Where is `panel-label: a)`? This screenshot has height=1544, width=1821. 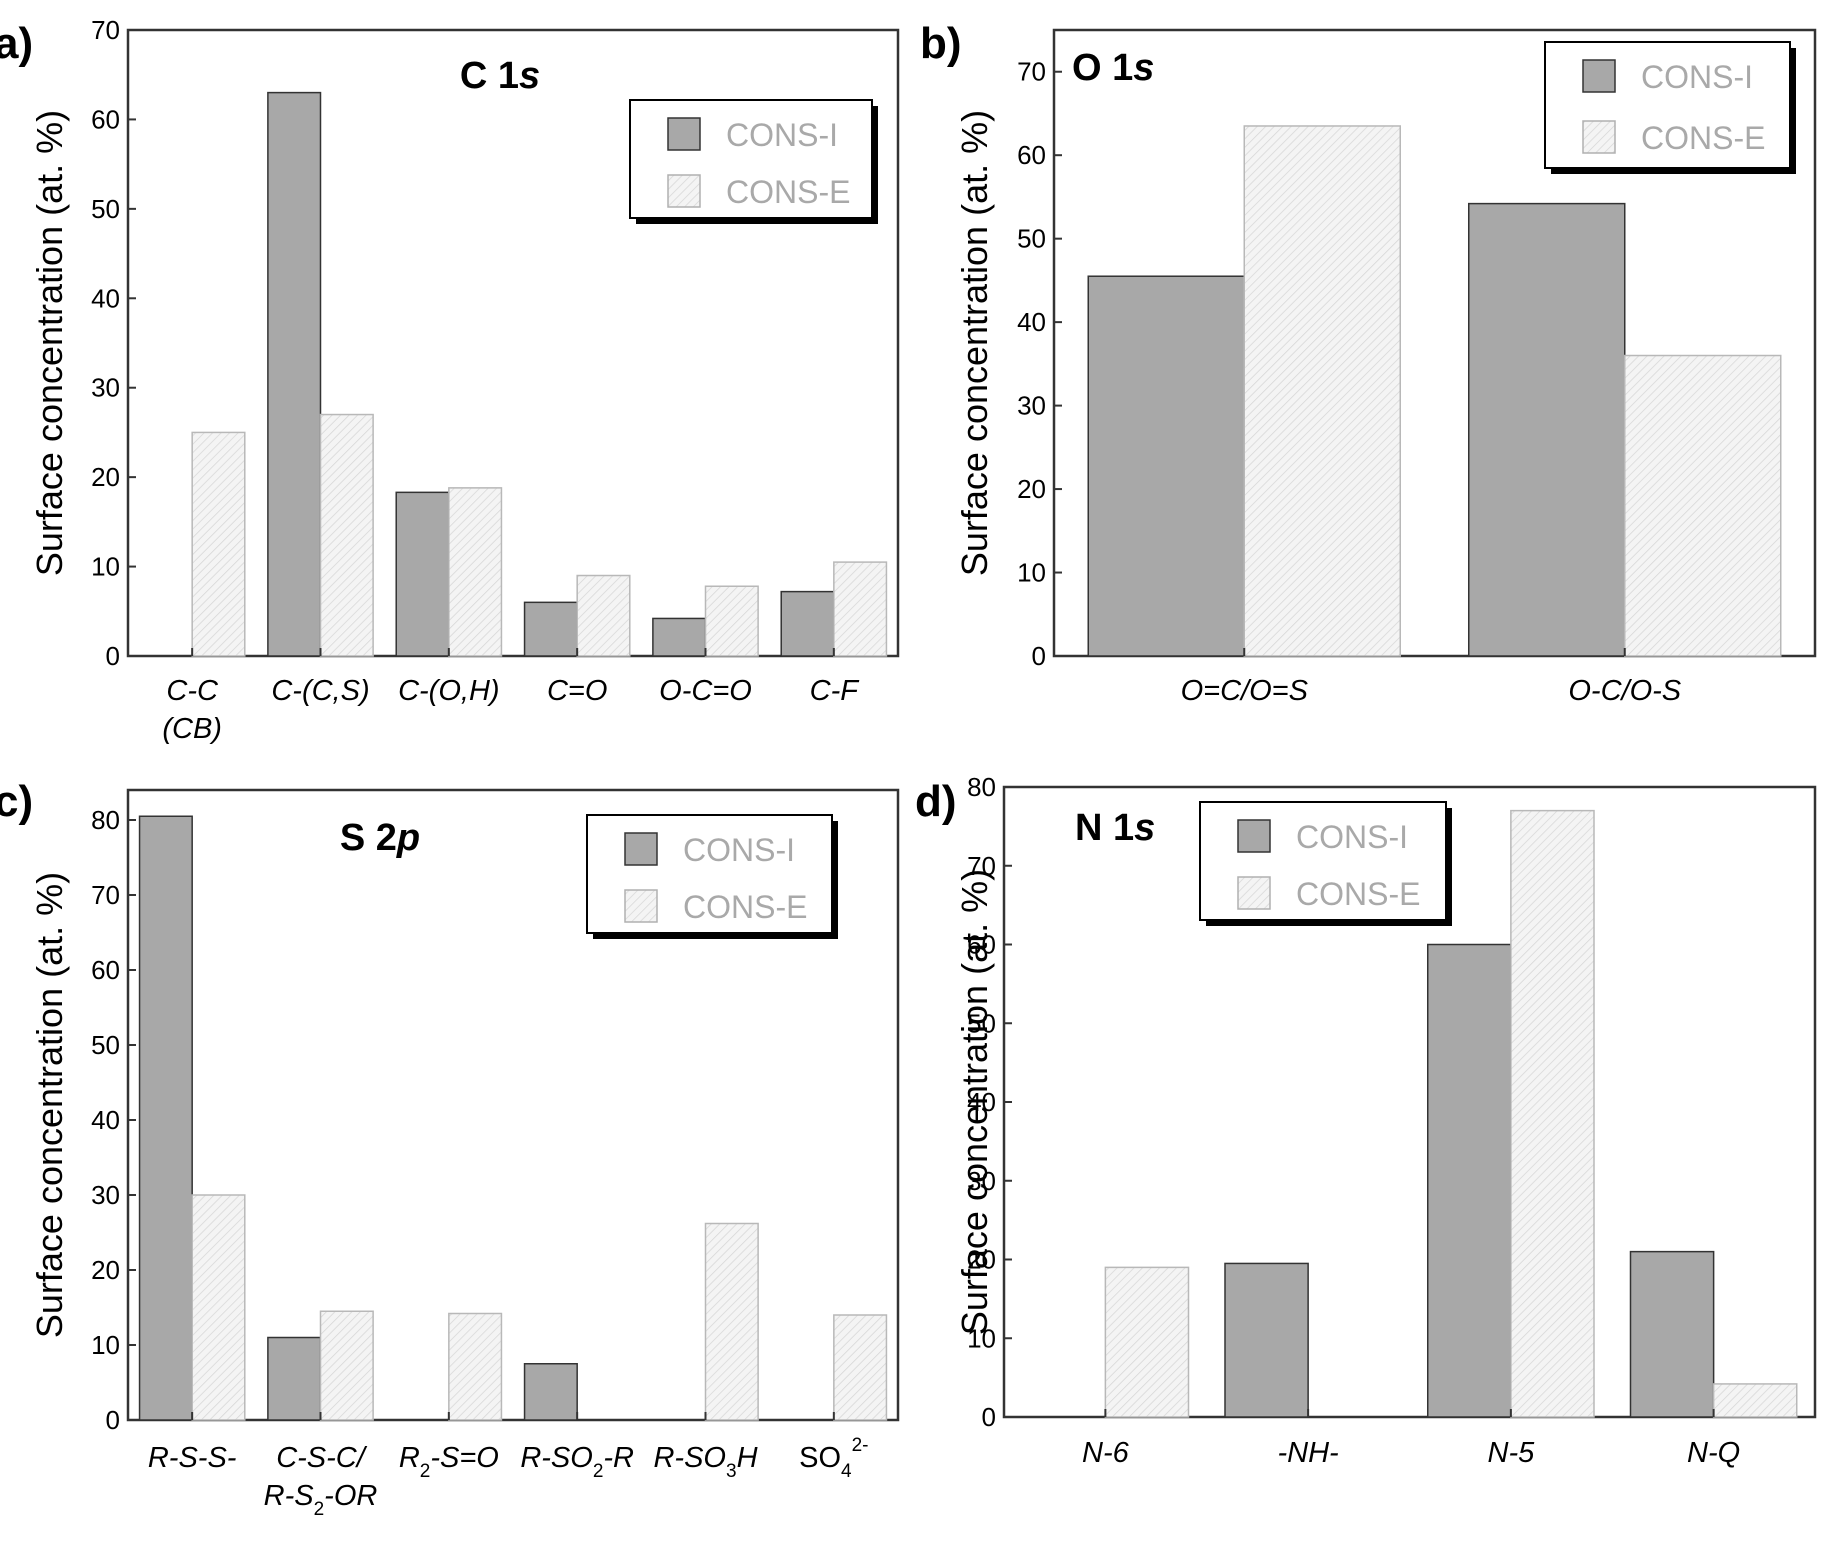
panel-label: a) is located at coordinates (16, 43).